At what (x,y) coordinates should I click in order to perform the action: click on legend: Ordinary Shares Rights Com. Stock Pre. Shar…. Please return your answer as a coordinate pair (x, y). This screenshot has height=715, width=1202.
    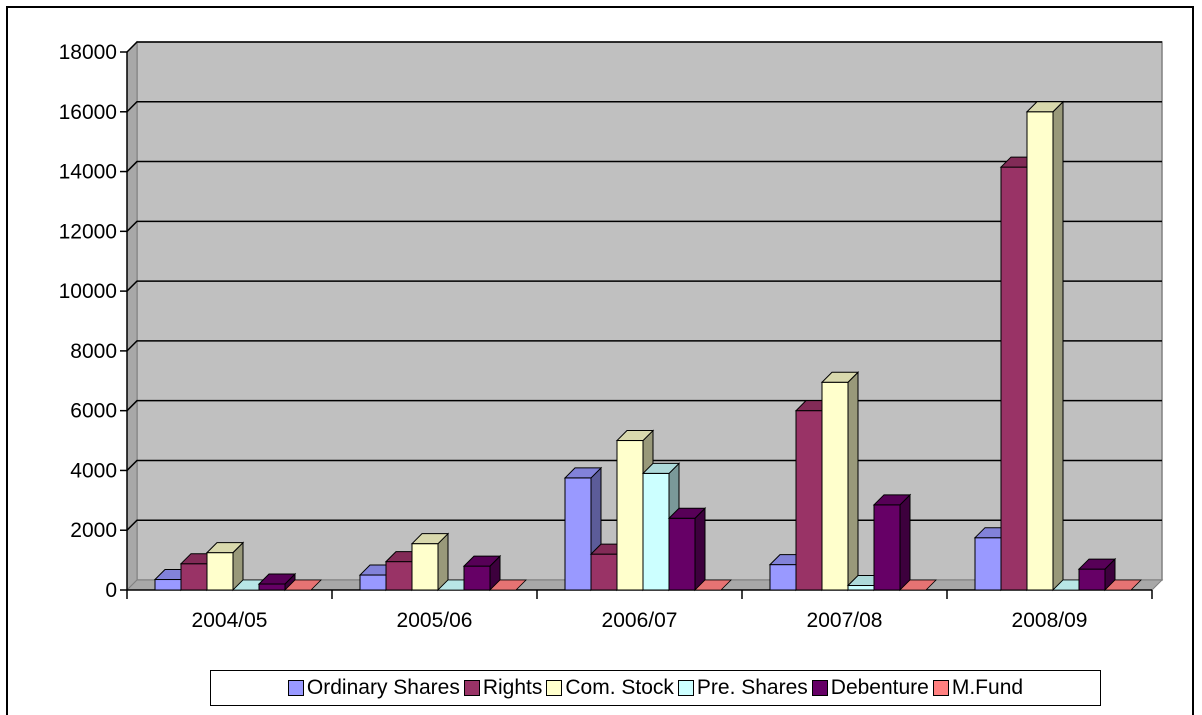
    Looking at the image, I should click on (655, 688).